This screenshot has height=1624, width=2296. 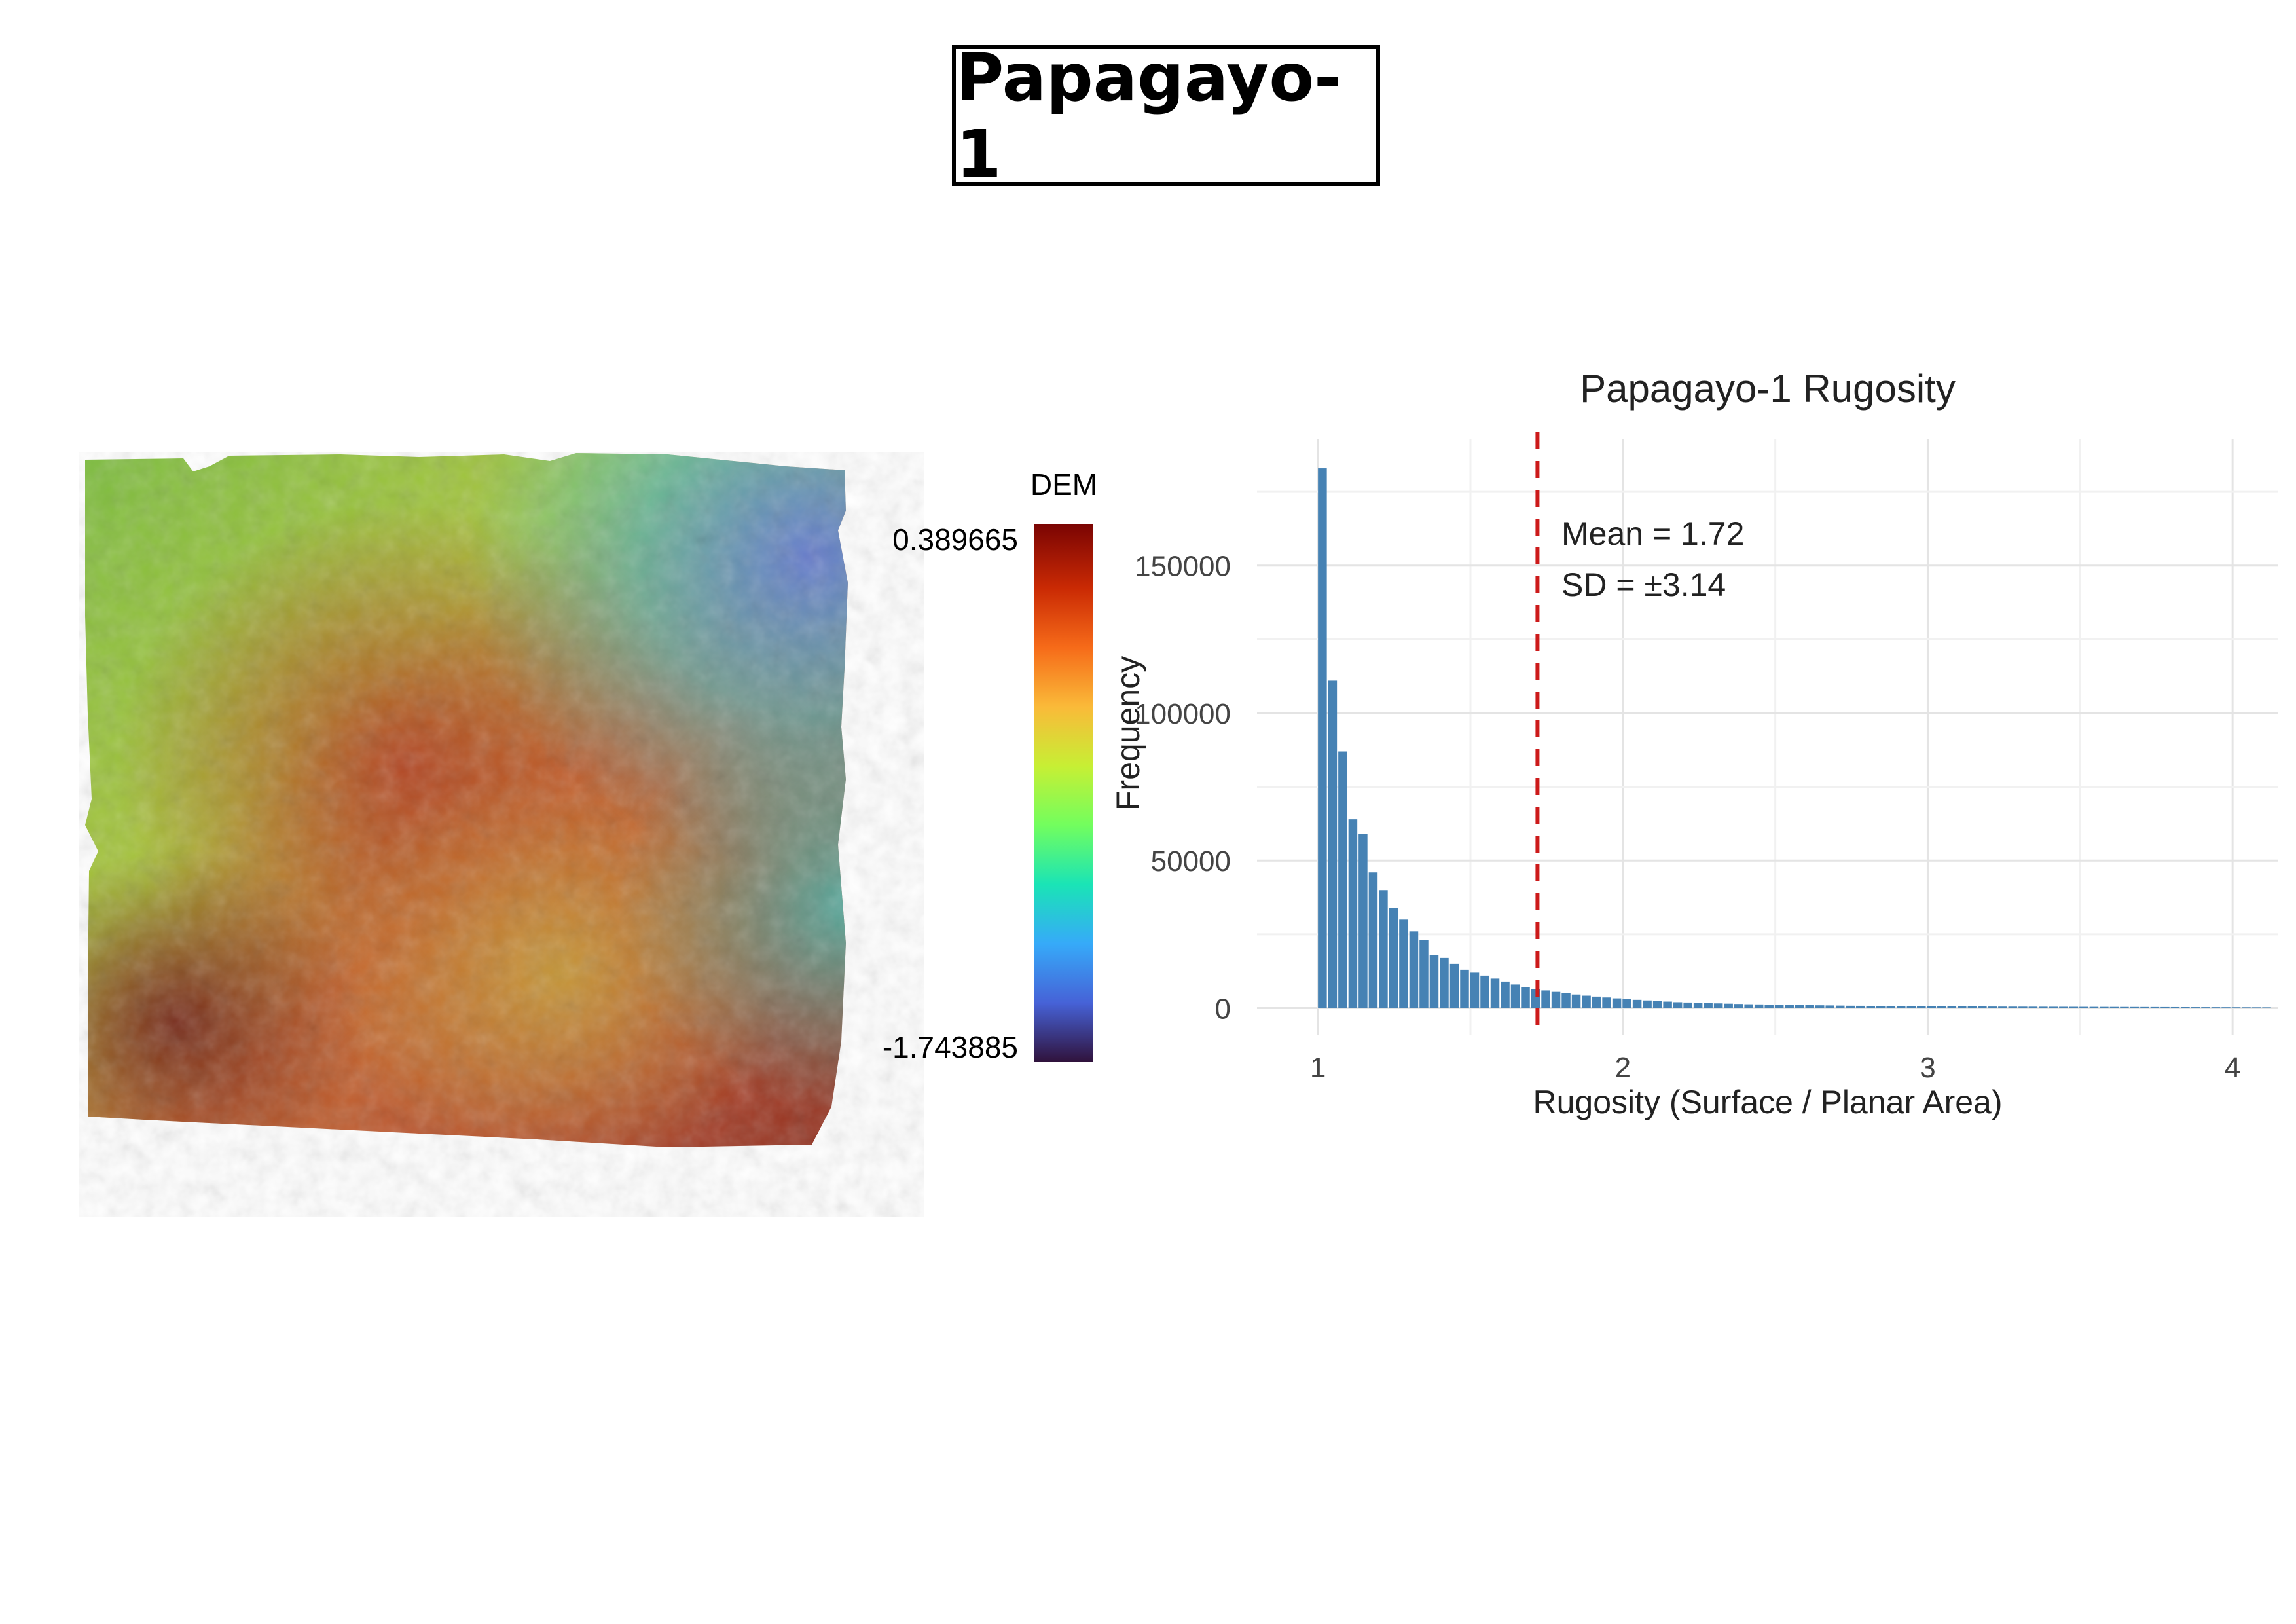 What do you see at coordinates (1927, 1068) in the screenshot?
I see `x-tick-label: 3` at bounding box center [1927, 1068].